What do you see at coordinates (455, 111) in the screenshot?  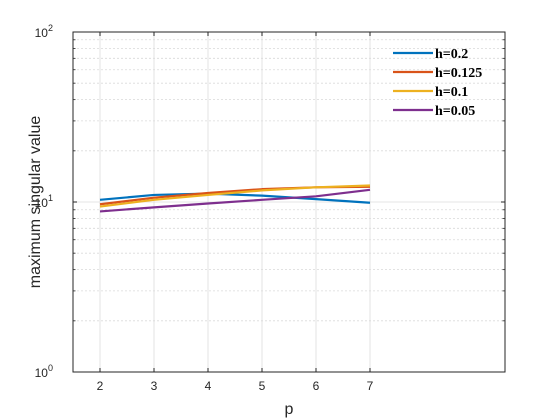 I see `legend-label: h=0.05` at bounding box center [455, 111].